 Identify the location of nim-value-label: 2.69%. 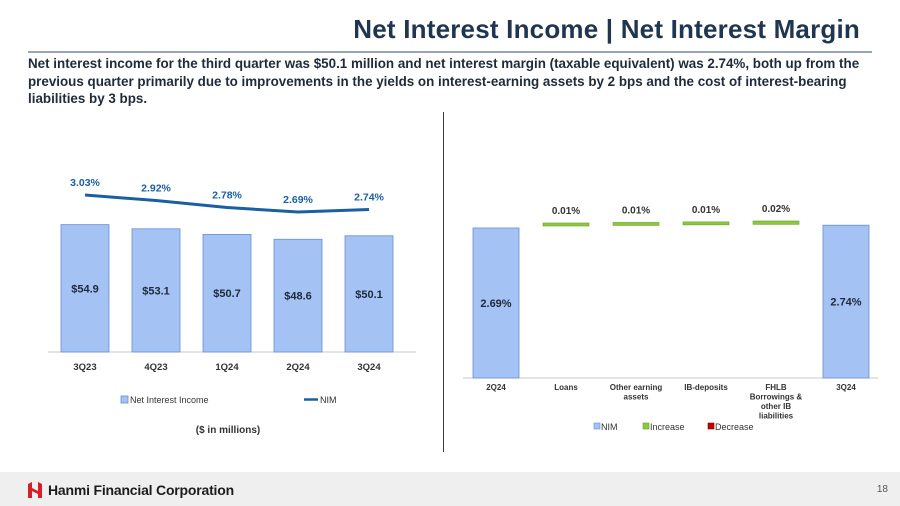
(298, 200).